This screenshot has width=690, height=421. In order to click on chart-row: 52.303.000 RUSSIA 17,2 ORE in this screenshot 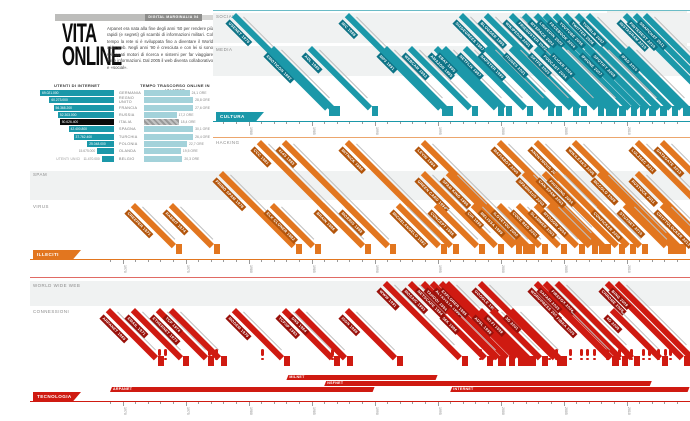, I will do `click(126, 114)`.